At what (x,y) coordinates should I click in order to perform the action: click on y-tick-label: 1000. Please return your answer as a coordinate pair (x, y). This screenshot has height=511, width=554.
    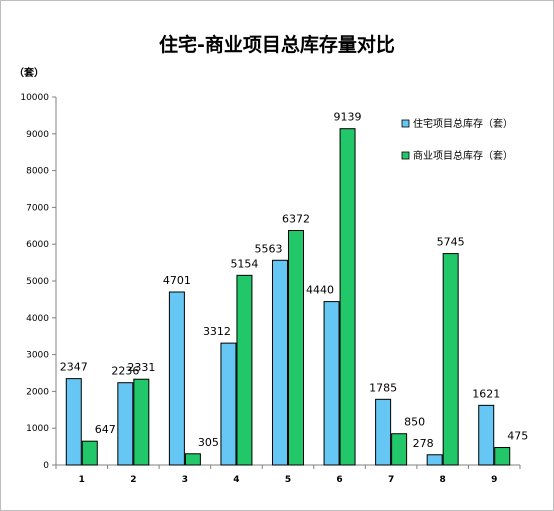
    Looking at the image, I should click on (37, 429).